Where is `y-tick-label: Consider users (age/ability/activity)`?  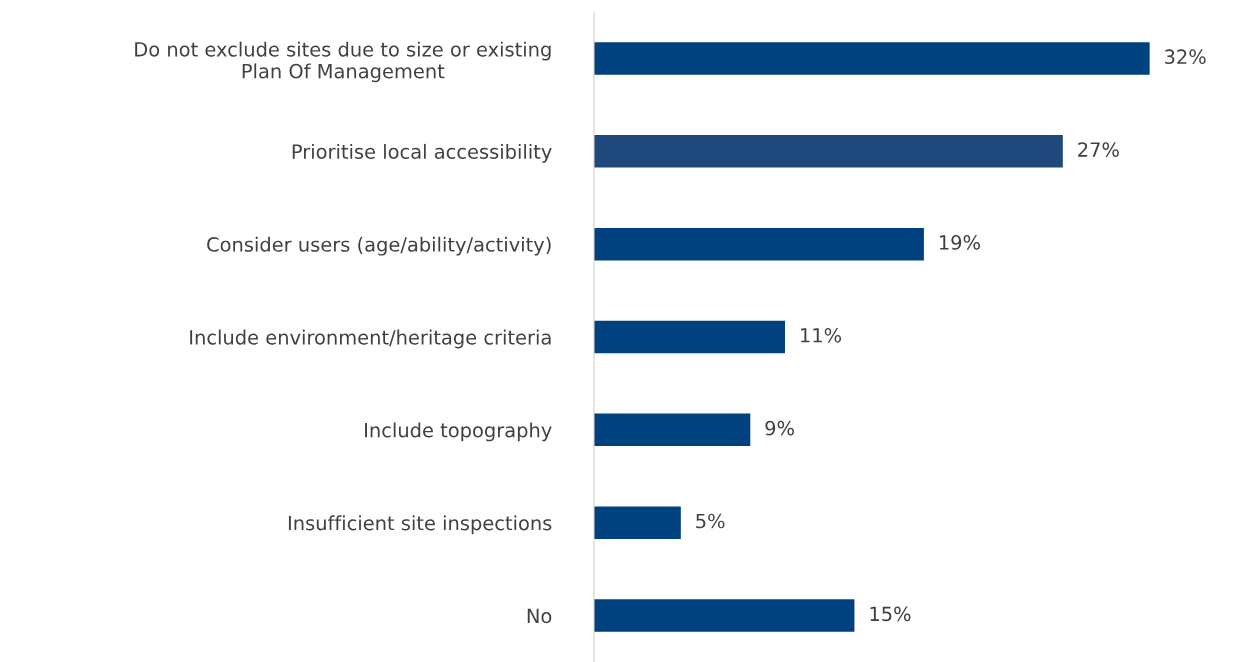 y-tick-label: Consider users (age/ability/activity) is located at coordinates (379, 246).